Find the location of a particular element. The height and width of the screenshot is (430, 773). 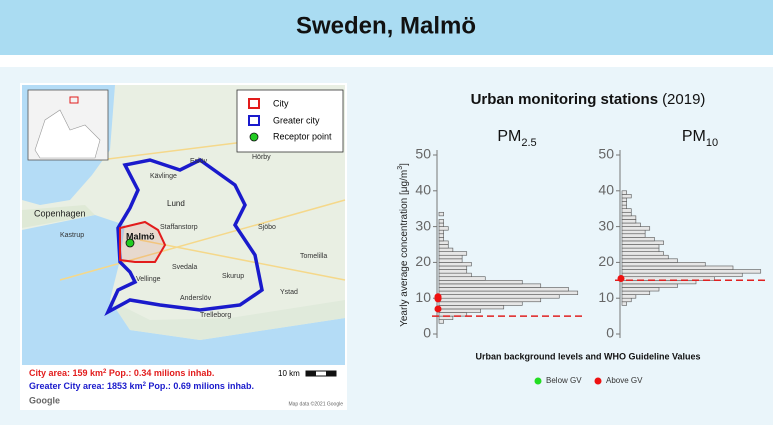

map-info-box is located at coordinates (183, 386).